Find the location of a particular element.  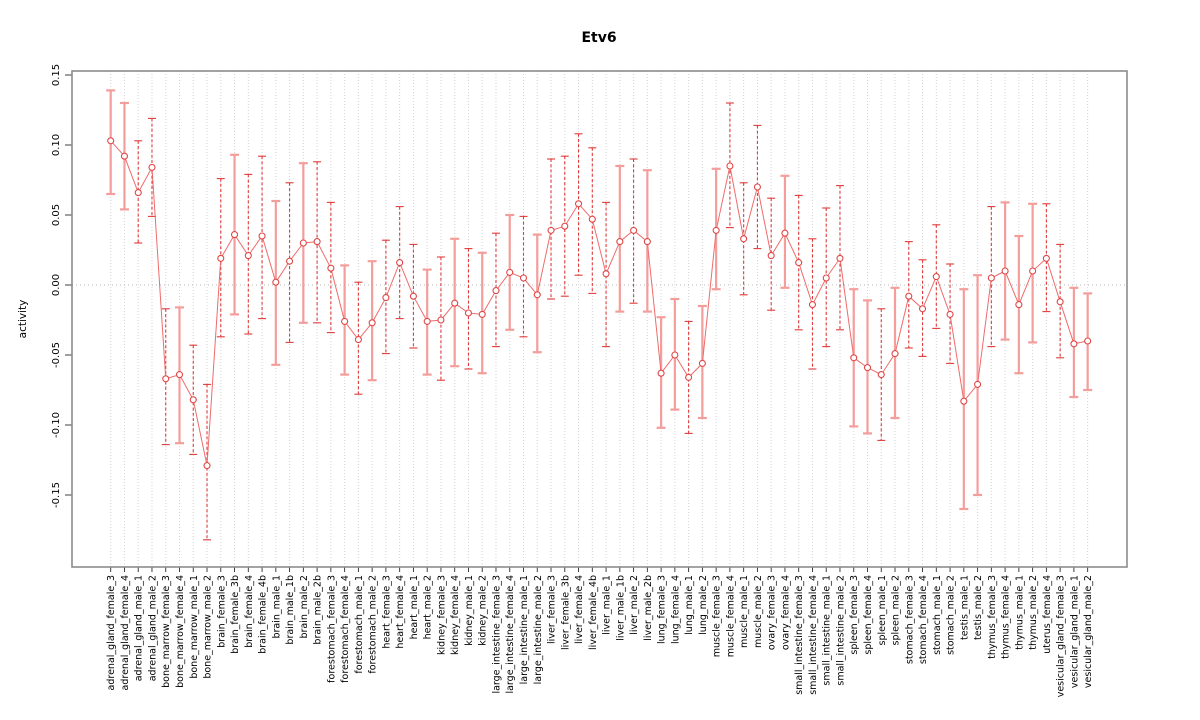

x-tick-label: stomach_male_2 is located at coordinates (951, 615).